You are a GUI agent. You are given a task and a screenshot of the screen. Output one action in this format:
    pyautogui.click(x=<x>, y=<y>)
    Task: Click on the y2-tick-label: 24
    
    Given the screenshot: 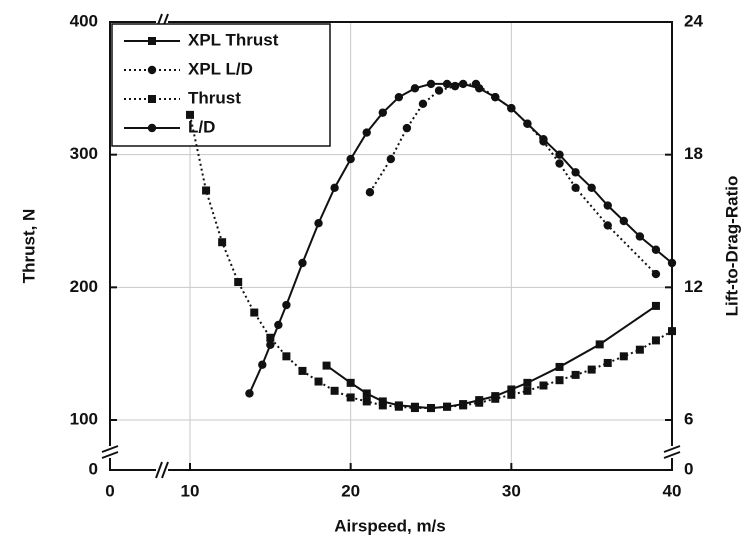 What is the action you would take?
    pyautogui.click(x=693, y=20)
    